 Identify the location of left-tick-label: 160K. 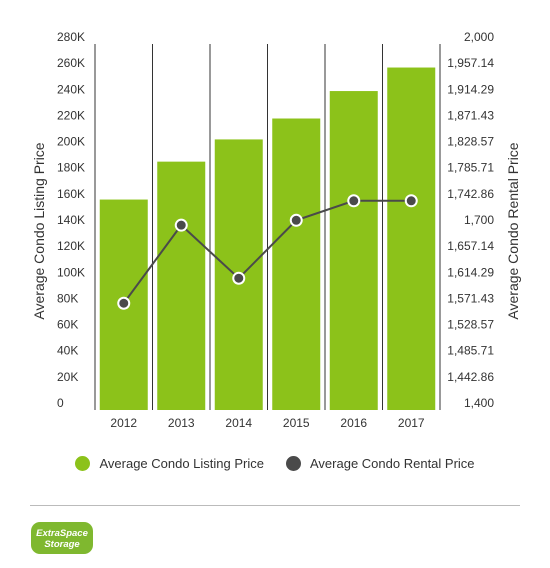
(71, 194).